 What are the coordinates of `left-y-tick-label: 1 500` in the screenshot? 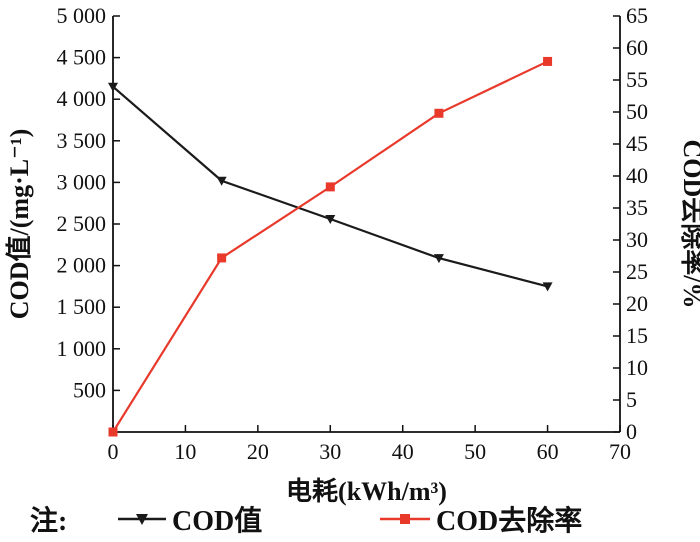 It's located at (82, 306).